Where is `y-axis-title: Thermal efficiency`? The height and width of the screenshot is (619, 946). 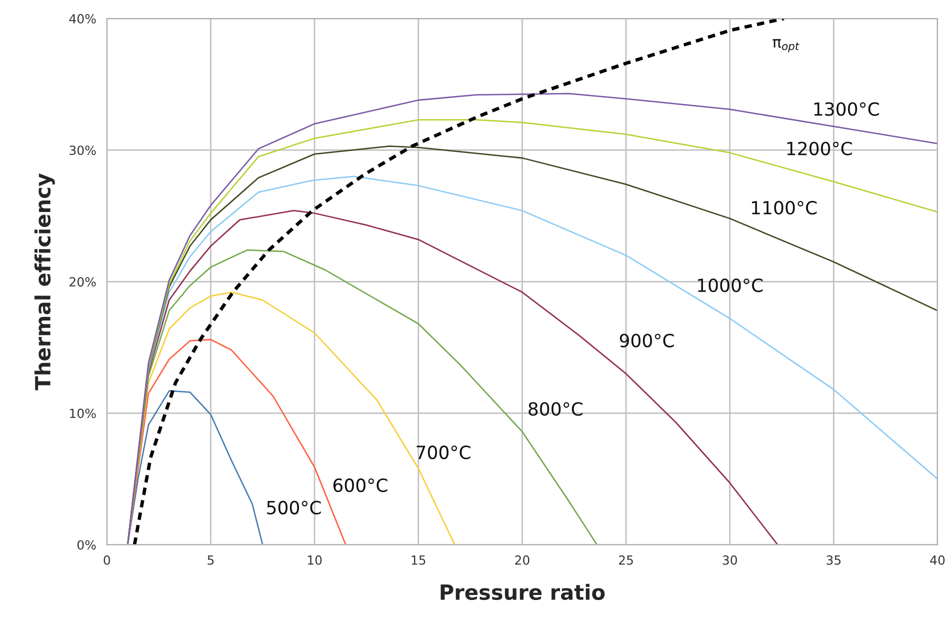 y-axis-title: Thermal efficiency is located at coordinates (44, 281).